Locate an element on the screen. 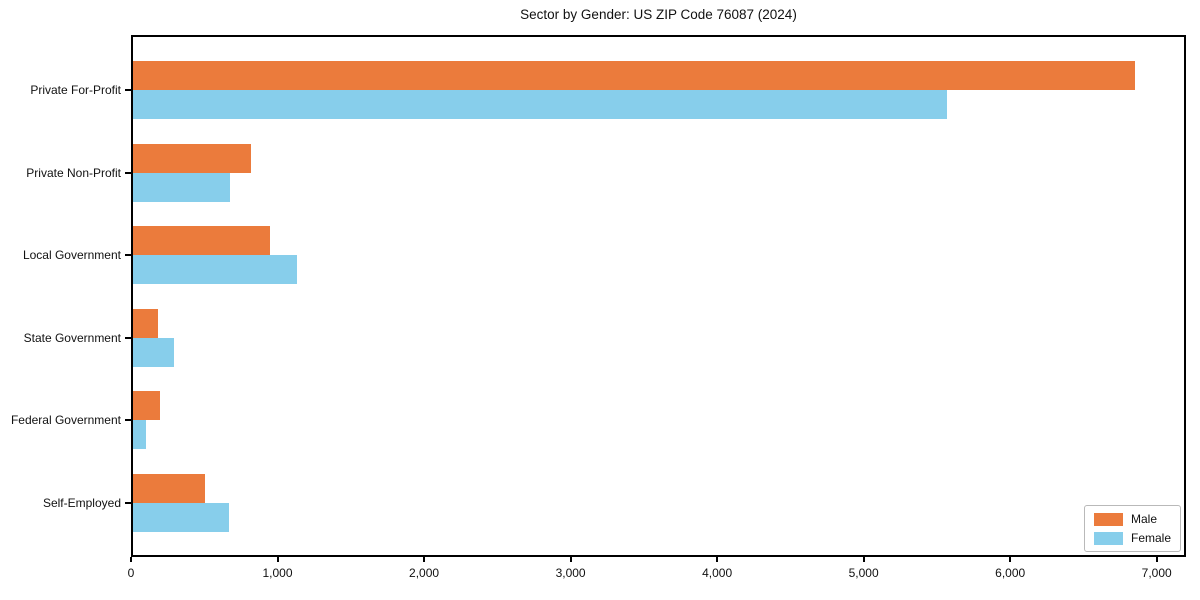 This screenshot has height=600, width=1200. legend-swatch-male is located at coordinates (1108, 519).